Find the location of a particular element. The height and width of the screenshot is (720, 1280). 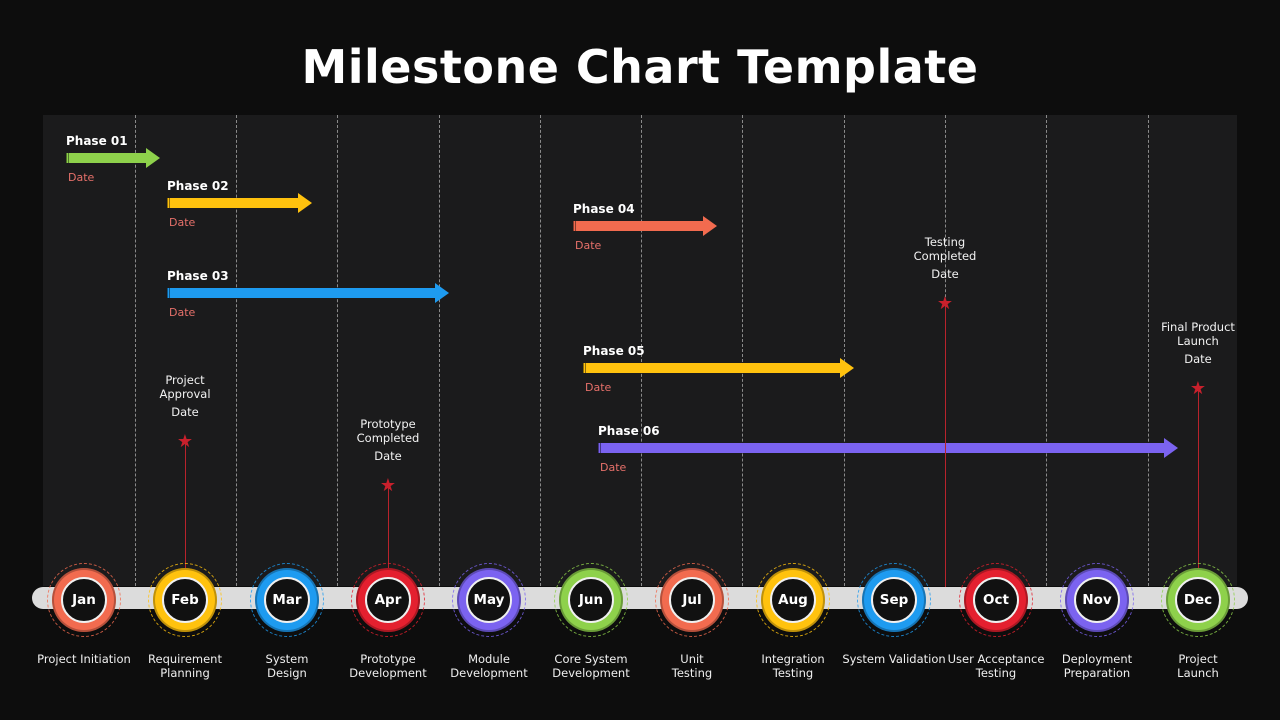

phase-label: Phase 05 is located at coordinates (614, 351).